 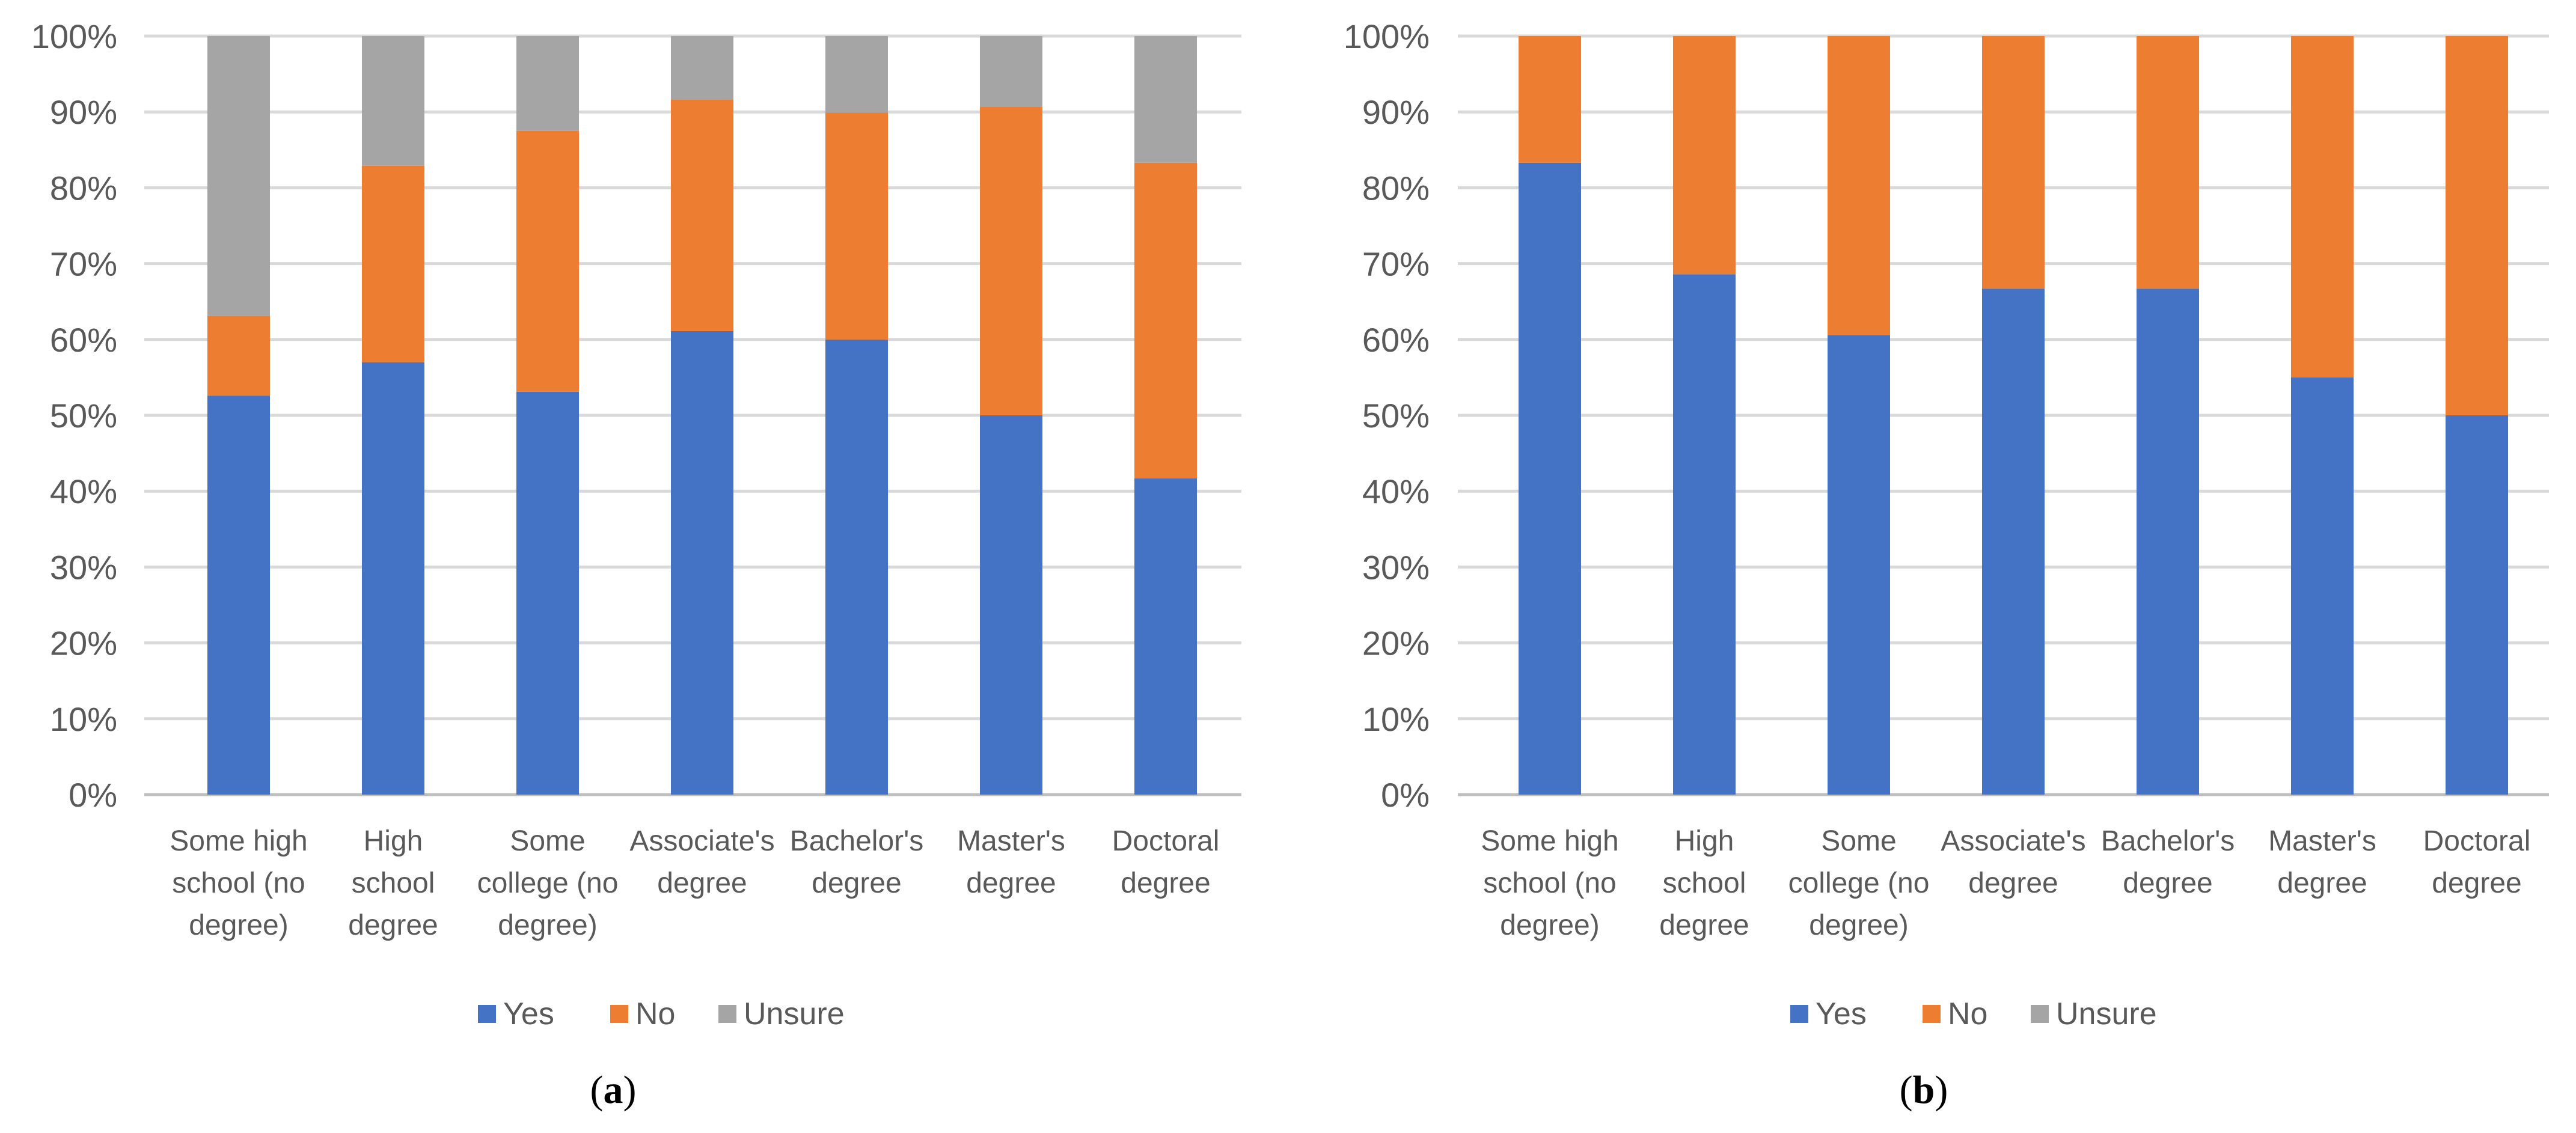 I want to click on y-tick-label: 30%, so click(x=83, y=567).